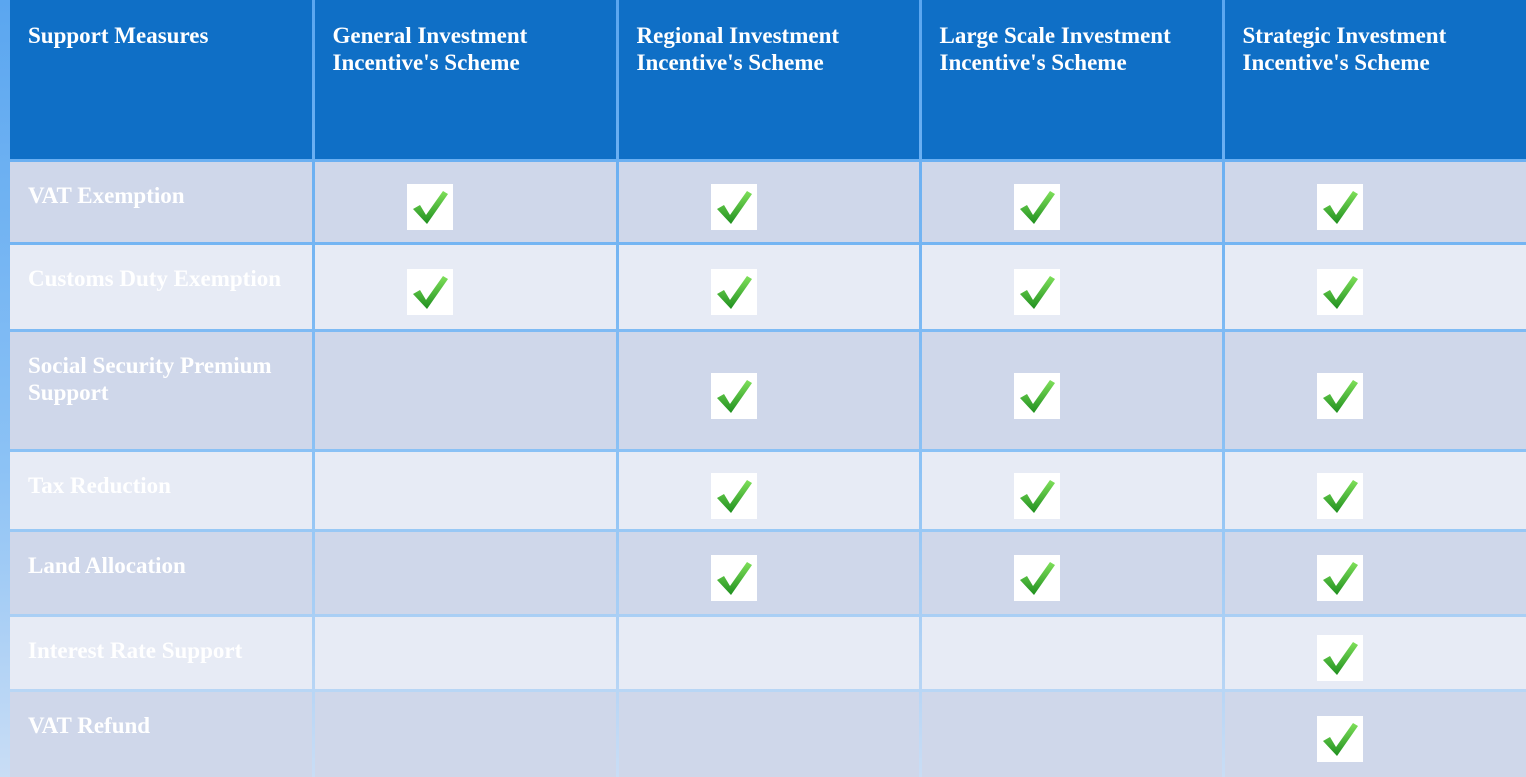 The image size is (1526, 777). Describe the element at coordinates (155, 278) in the screenshot. I see `cell-text: Customs Duty Exemption` at that location.